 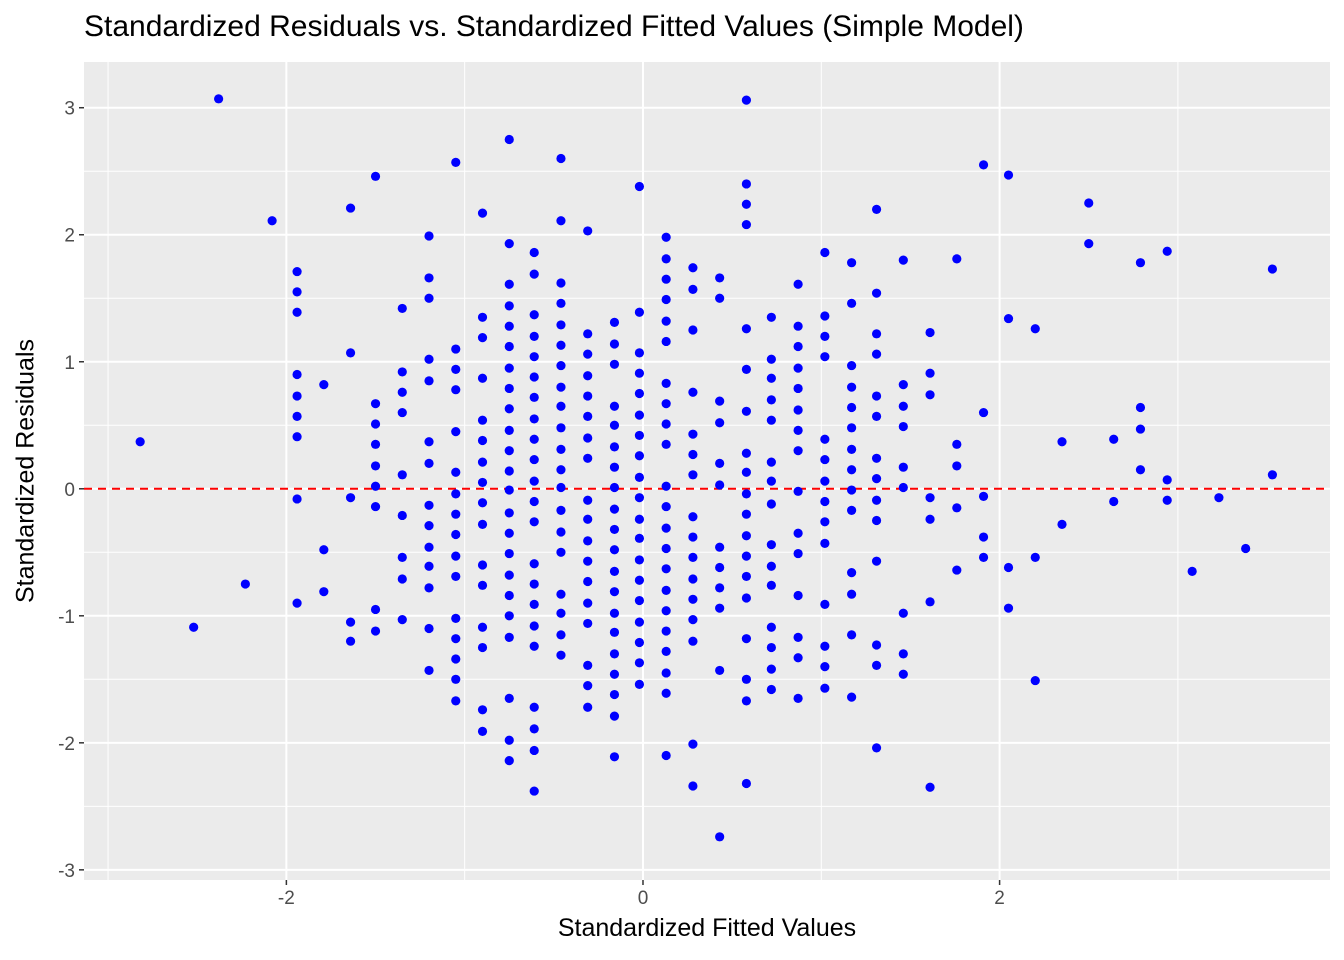 I want to click on y-tick-label: 0, so click(x=69, y=490).